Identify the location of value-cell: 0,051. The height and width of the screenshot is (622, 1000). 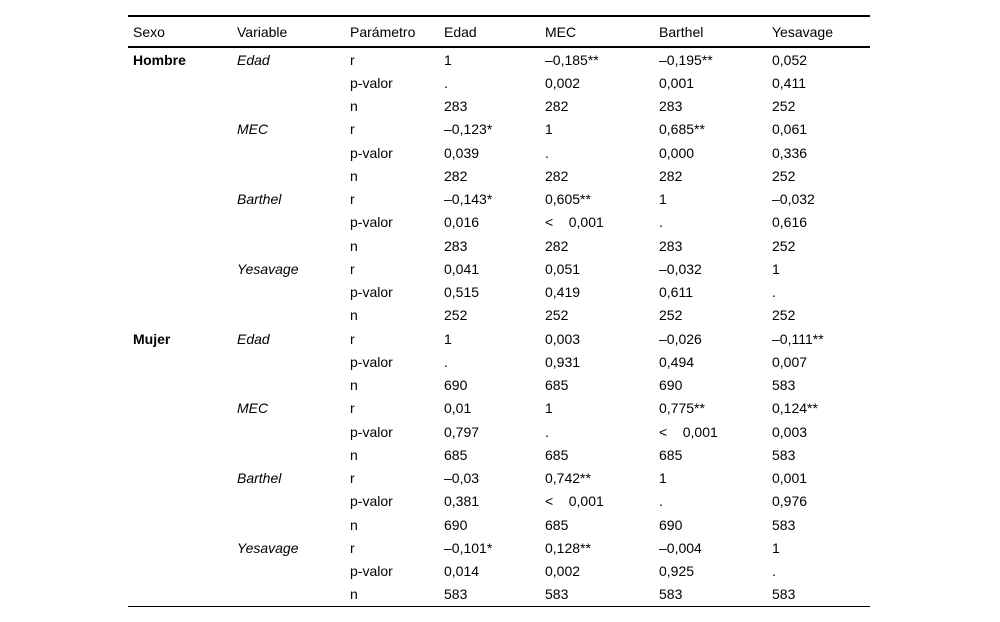
(563, 268).